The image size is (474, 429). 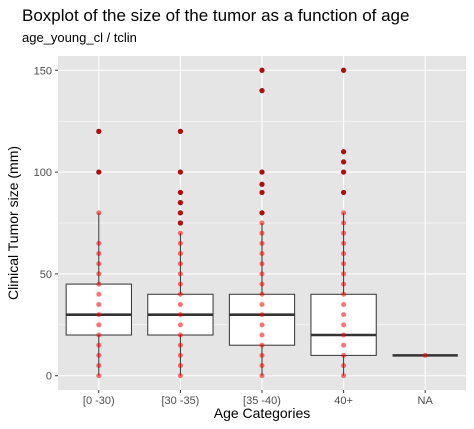 I want to click on y-axis-title: Clinical Tumor size (mm), so click(x=13, y=223).